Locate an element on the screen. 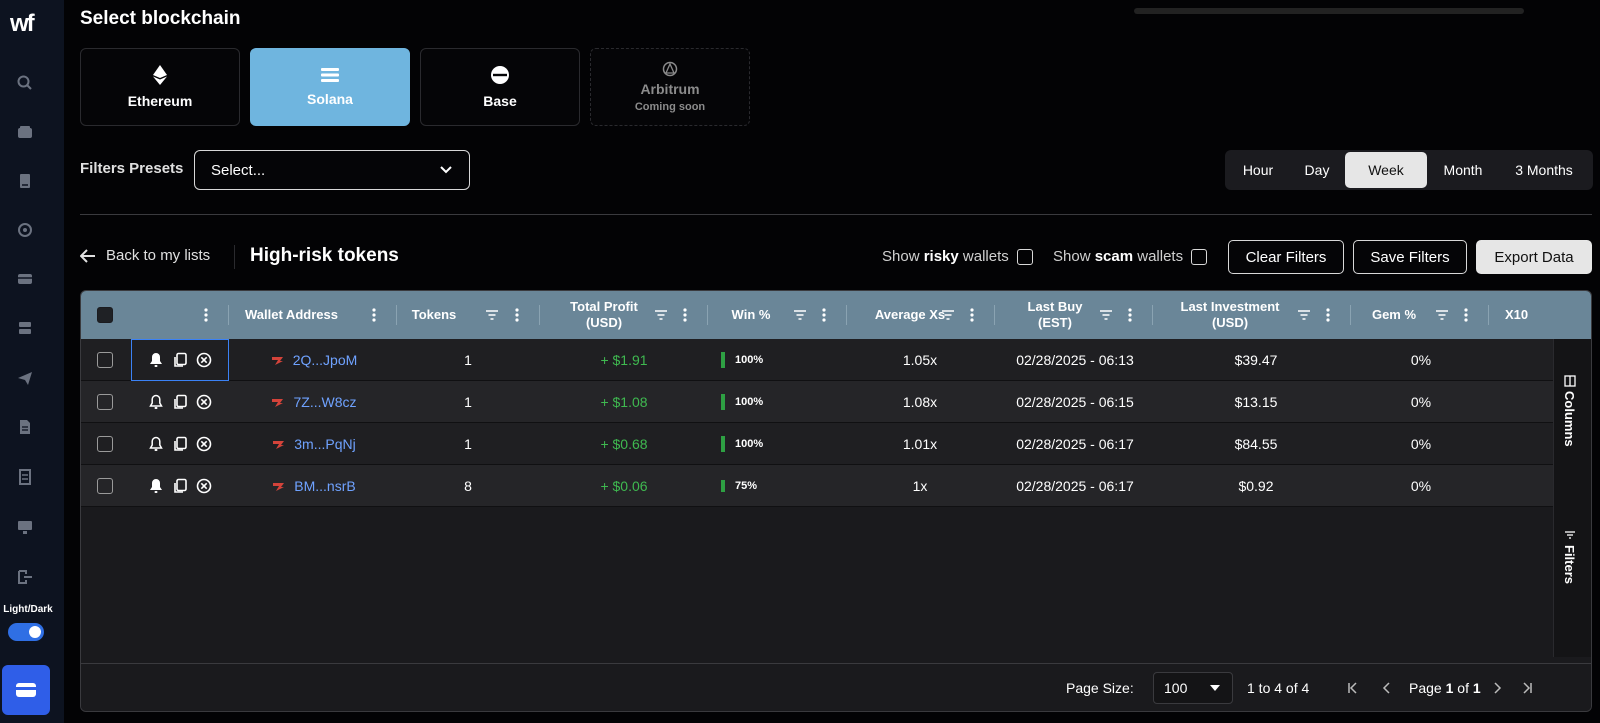  wallet-address: 7Z...W8cz is located at coordinates (325, 402).